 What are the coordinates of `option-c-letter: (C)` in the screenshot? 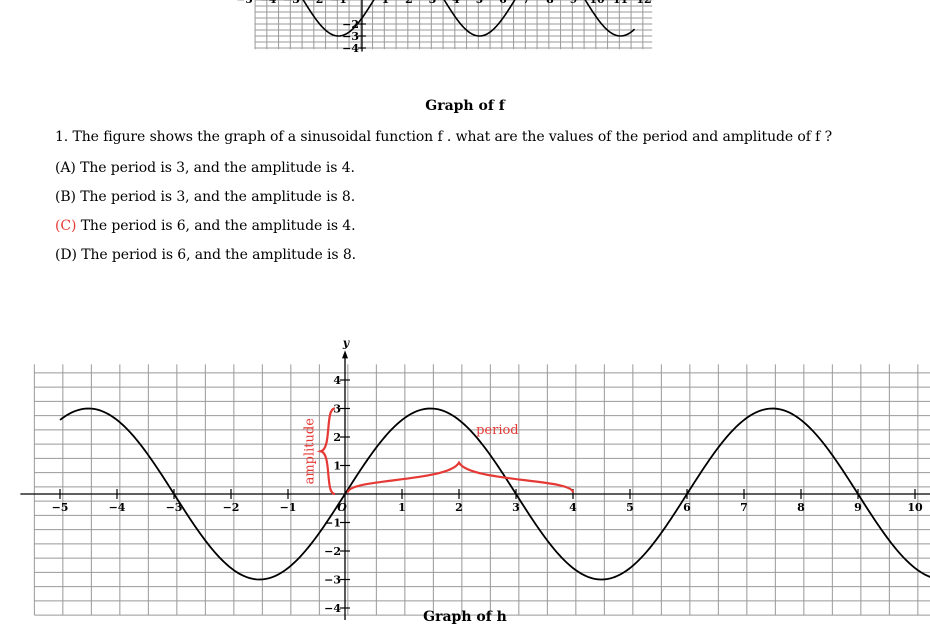 It's located at (66, 226).